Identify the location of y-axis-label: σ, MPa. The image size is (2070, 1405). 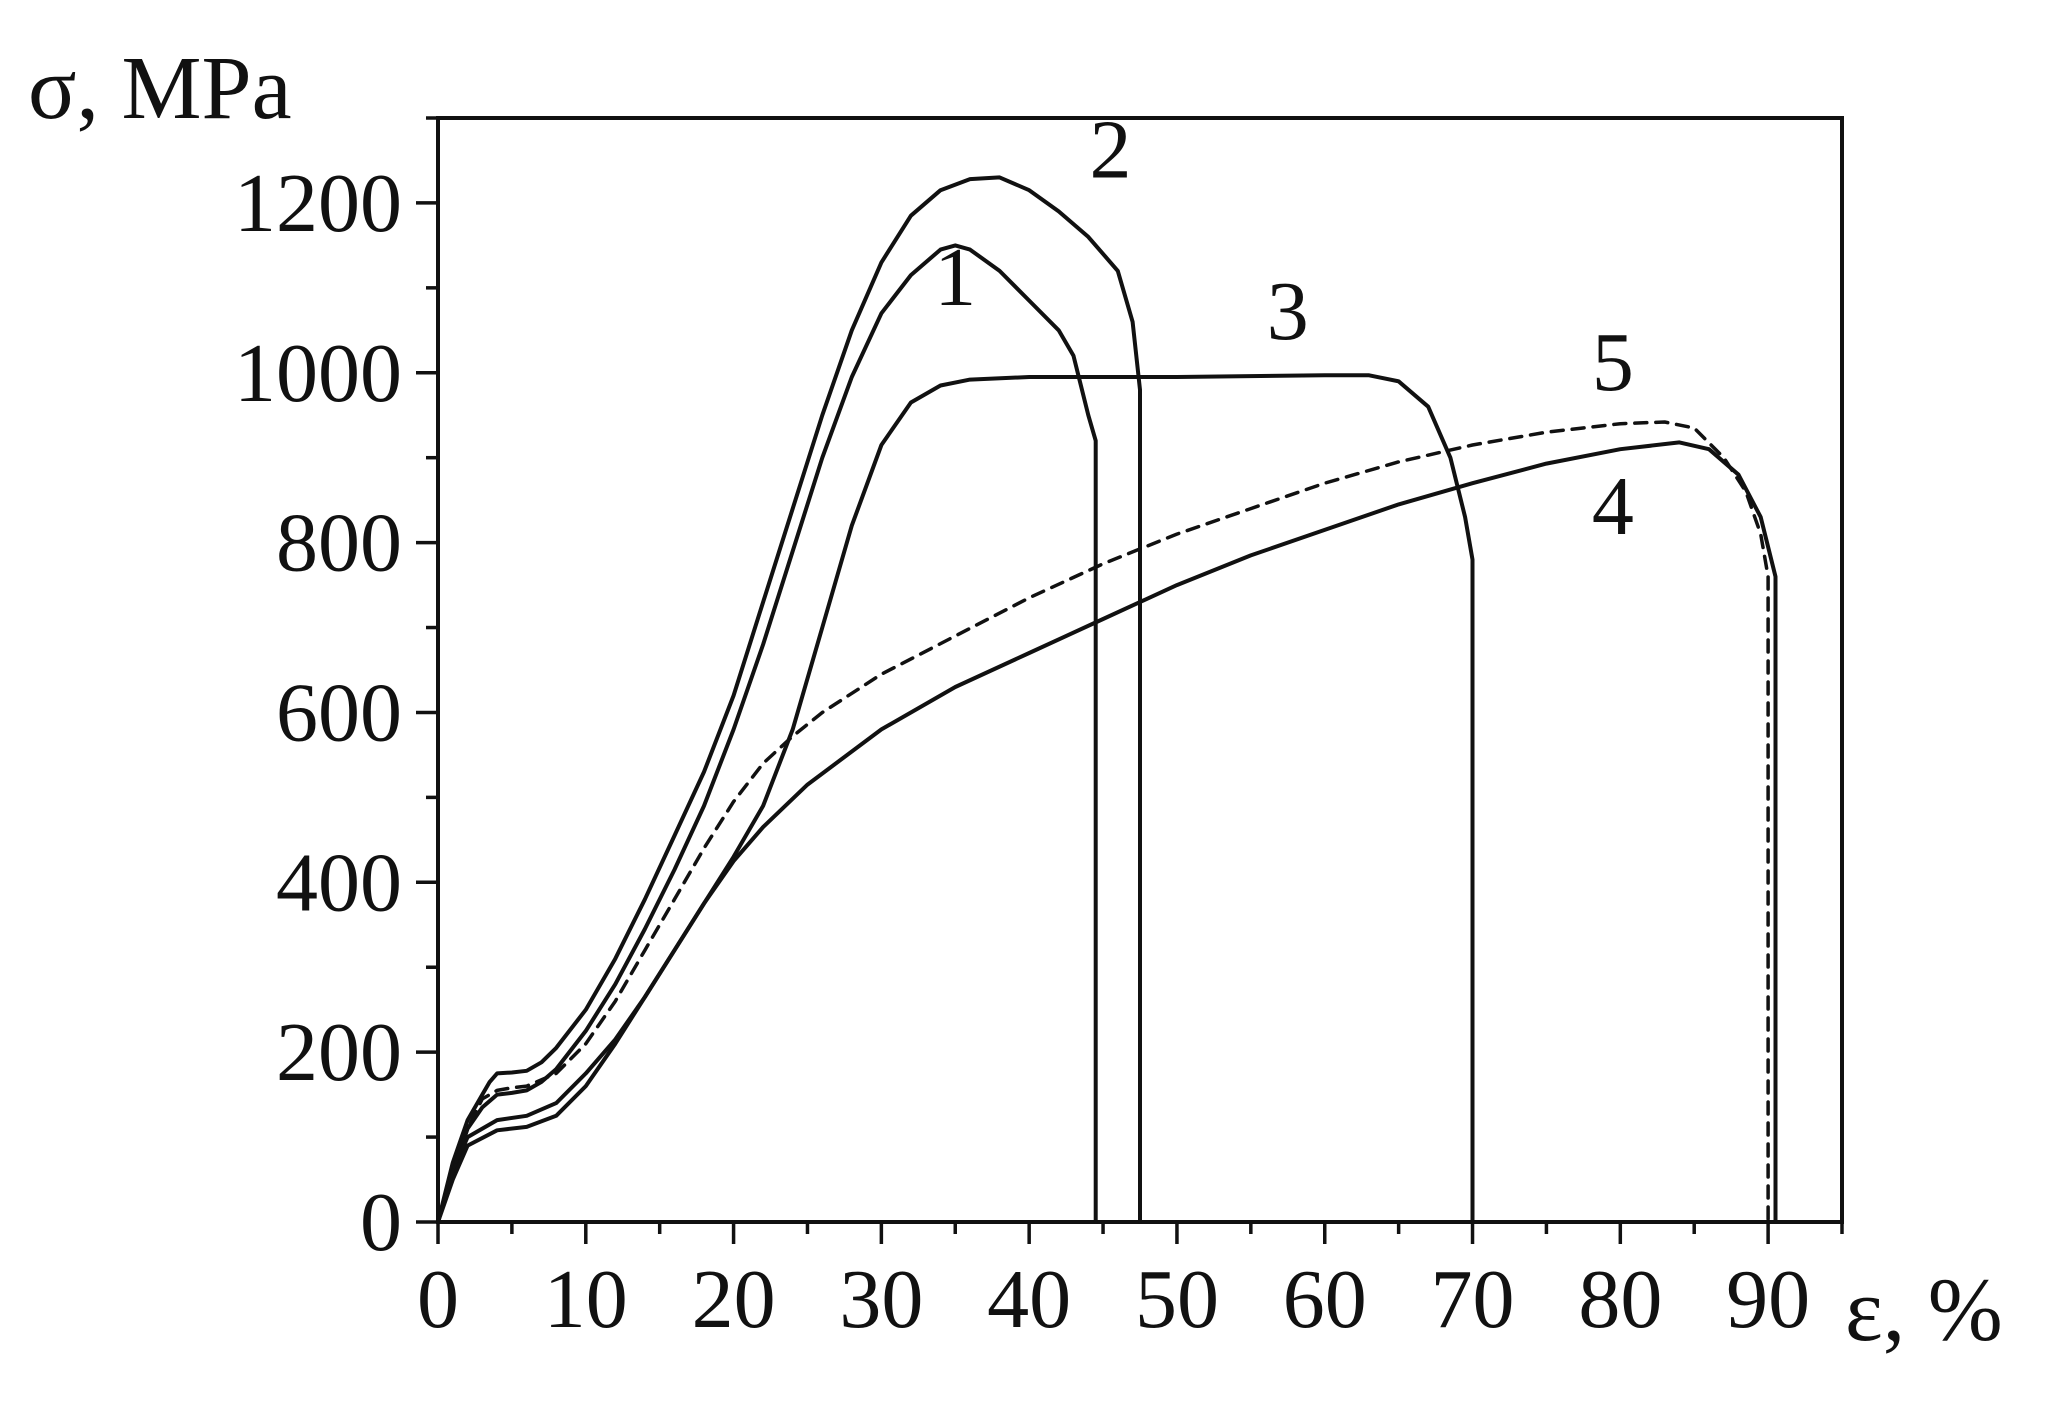
(160, 88).